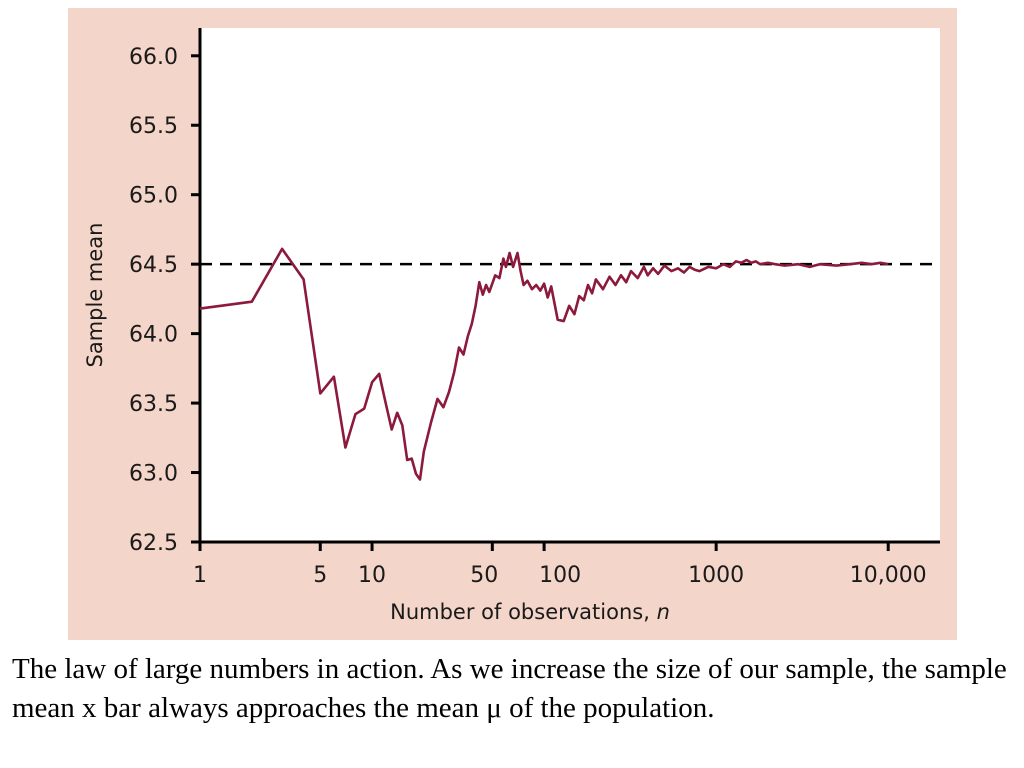 This screenshot has width=1024, height=768. Describe the element at coordinates (484, 575) in the screenshot. I see `x-tick-label: 50` at that location.